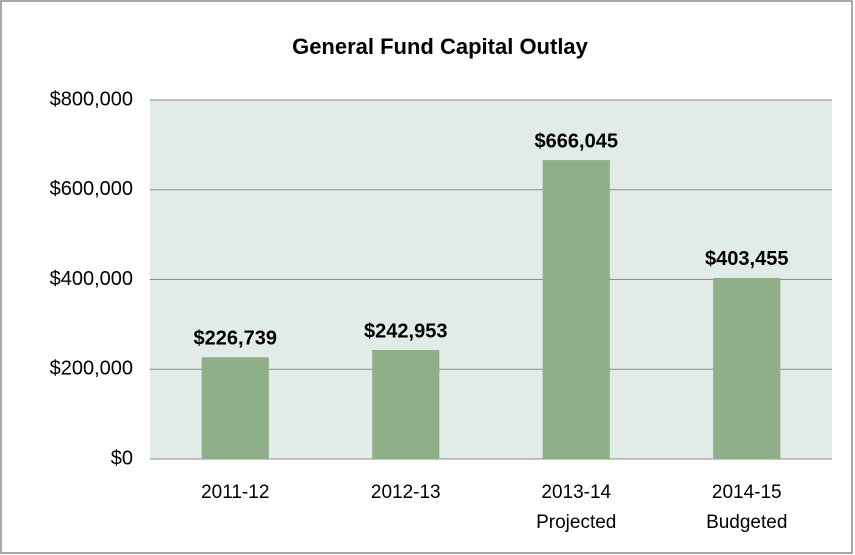 The image size is (855, 555). I want to click on y-tick-label: $400,000, so click(91, 279).